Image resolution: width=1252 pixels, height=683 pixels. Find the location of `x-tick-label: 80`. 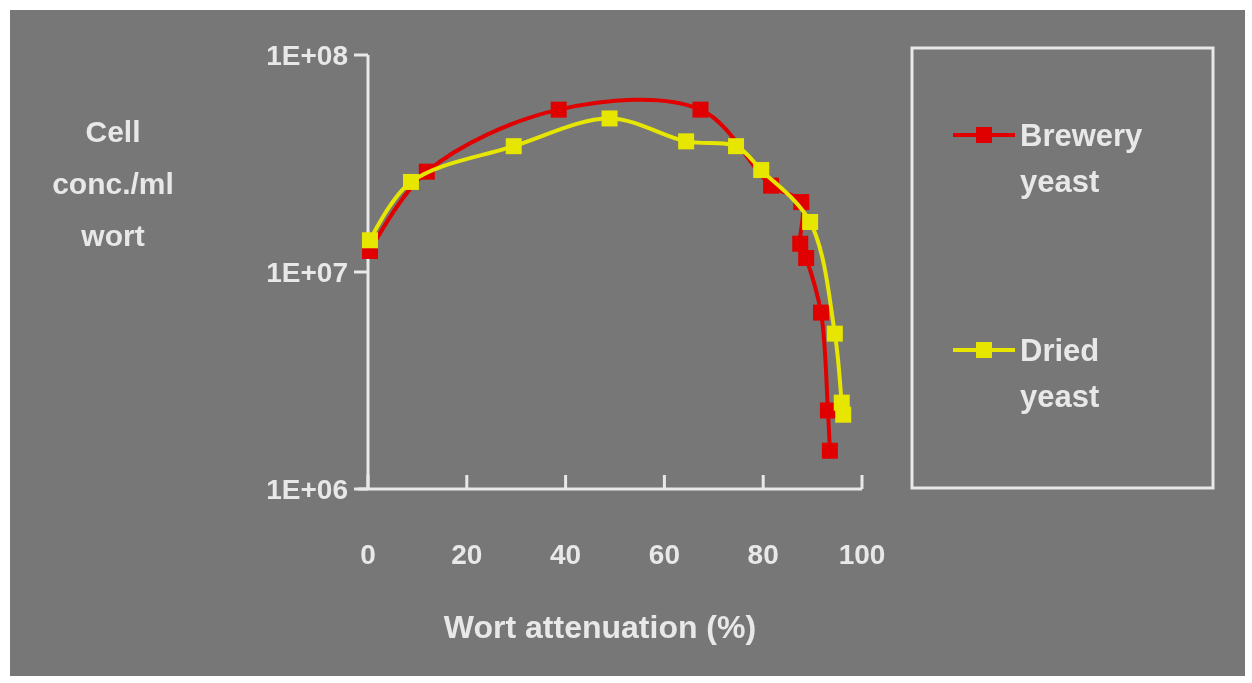

x-tick-label: 80 is located at coordinates (763, 554).